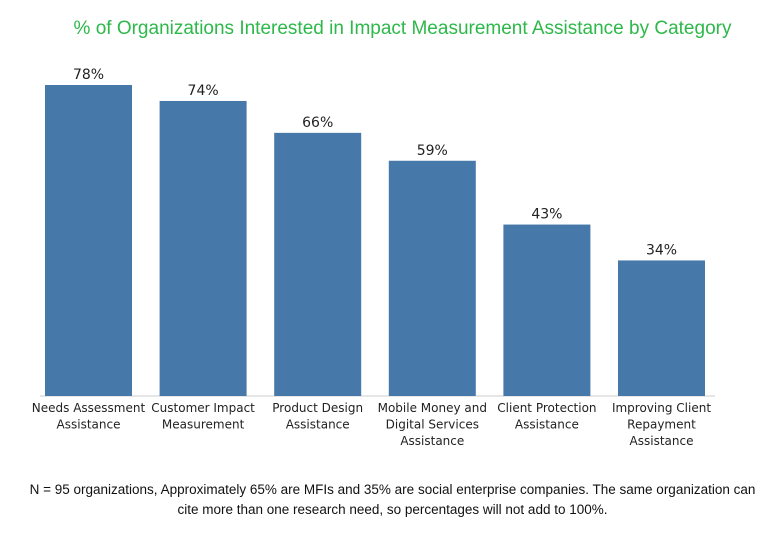  Describe the element at coordinates (432, 151) in the screenshot. I see `value-label-3: 59%` at that location.